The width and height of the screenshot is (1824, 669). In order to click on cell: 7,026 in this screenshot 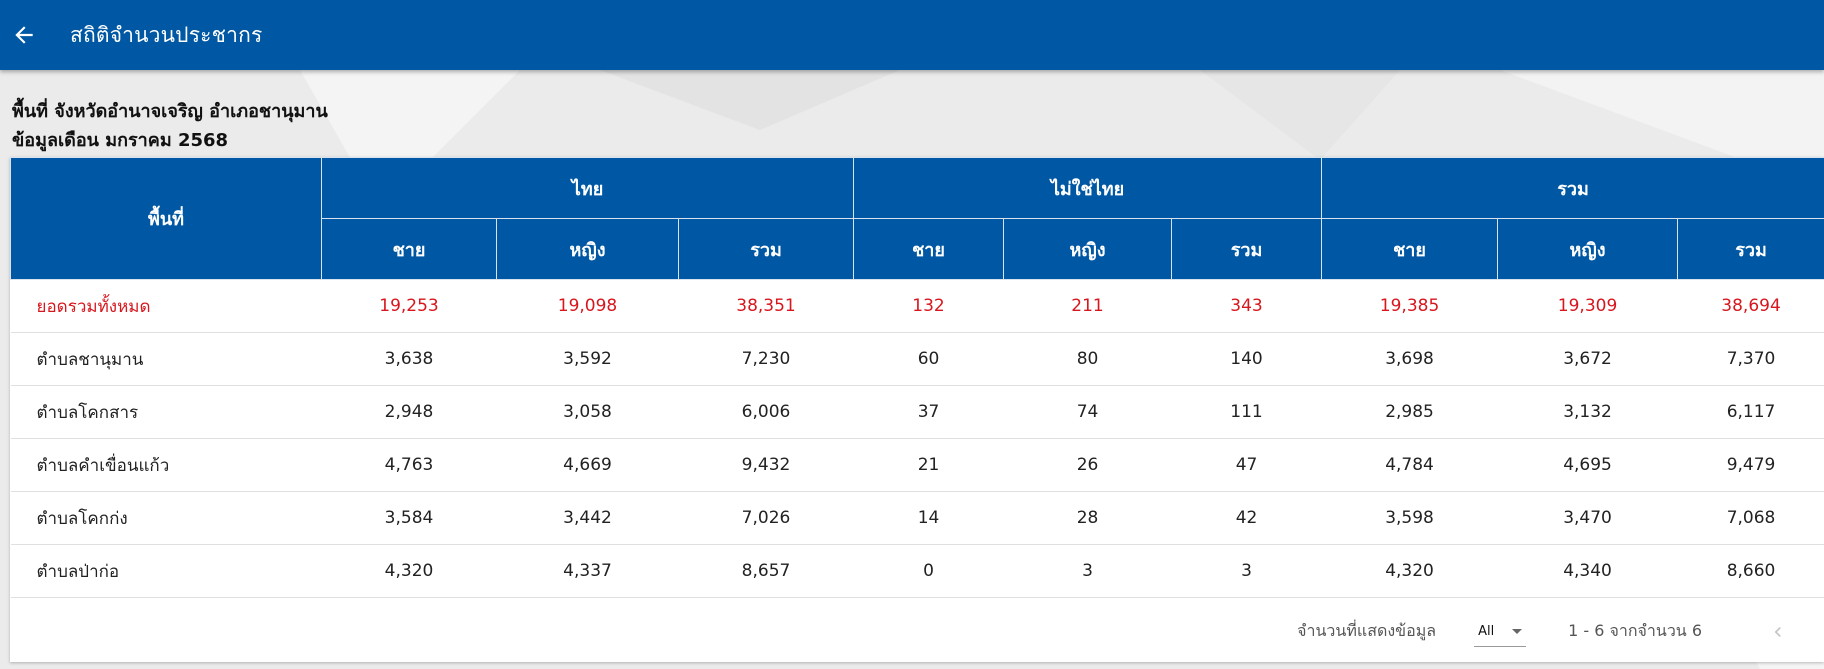, I will do `click(766, 518)`.